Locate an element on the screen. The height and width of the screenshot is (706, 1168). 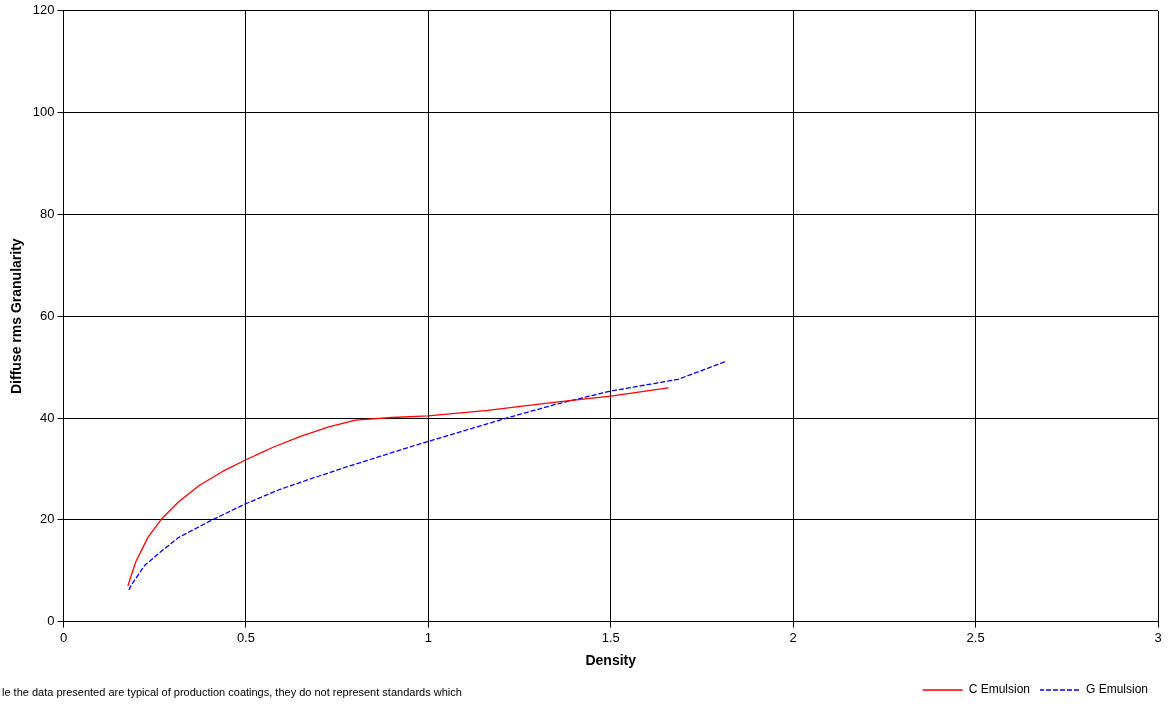
y-tick-label: 20 is located at coordinates (47, 519).